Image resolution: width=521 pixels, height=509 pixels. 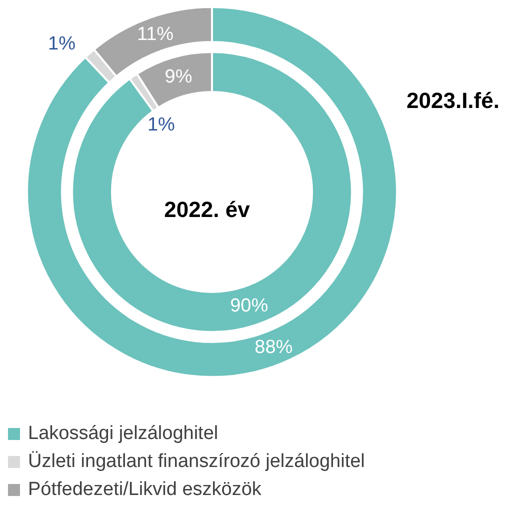 What do you see at coordinates (453, 100) in the screenshot?
I see `text: 2023.I.fé.` at bounding box center [453, 100].